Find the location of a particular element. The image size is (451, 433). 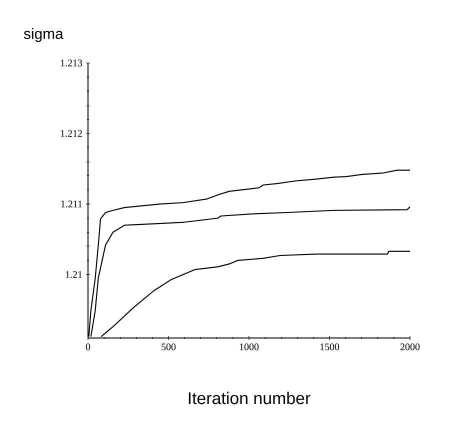

y-tick-label: 1.212 is located at coordinates (71, 133).